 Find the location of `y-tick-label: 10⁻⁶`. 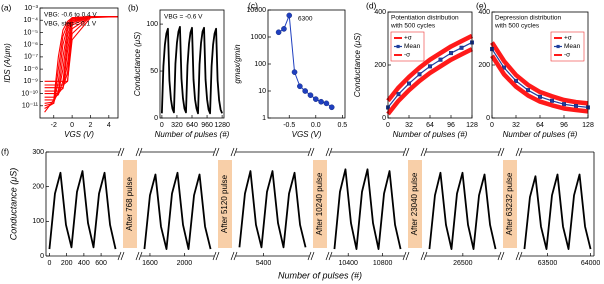

y-tick-label: 10⁻⁶ is located at coordinates (31, 45).